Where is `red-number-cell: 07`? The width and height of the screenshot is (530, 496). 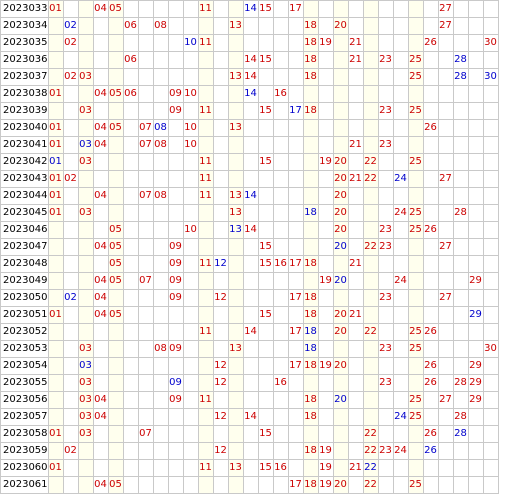 red-number-cell: 07 is located at coordinates (145, 281).